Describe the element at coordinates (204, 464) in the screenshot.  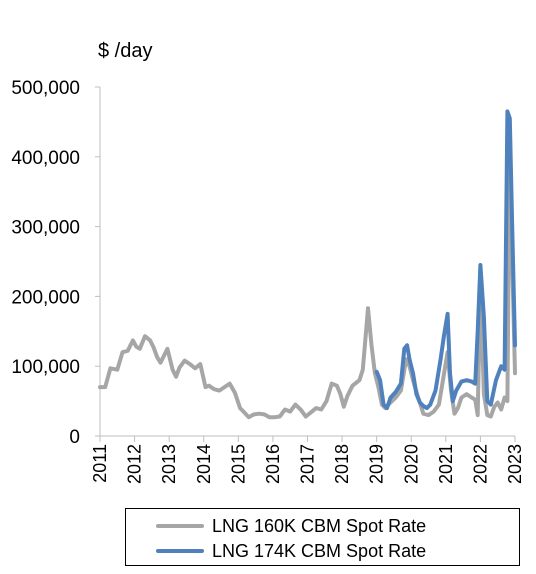
I see `x-tick-label: 2014` at that location.